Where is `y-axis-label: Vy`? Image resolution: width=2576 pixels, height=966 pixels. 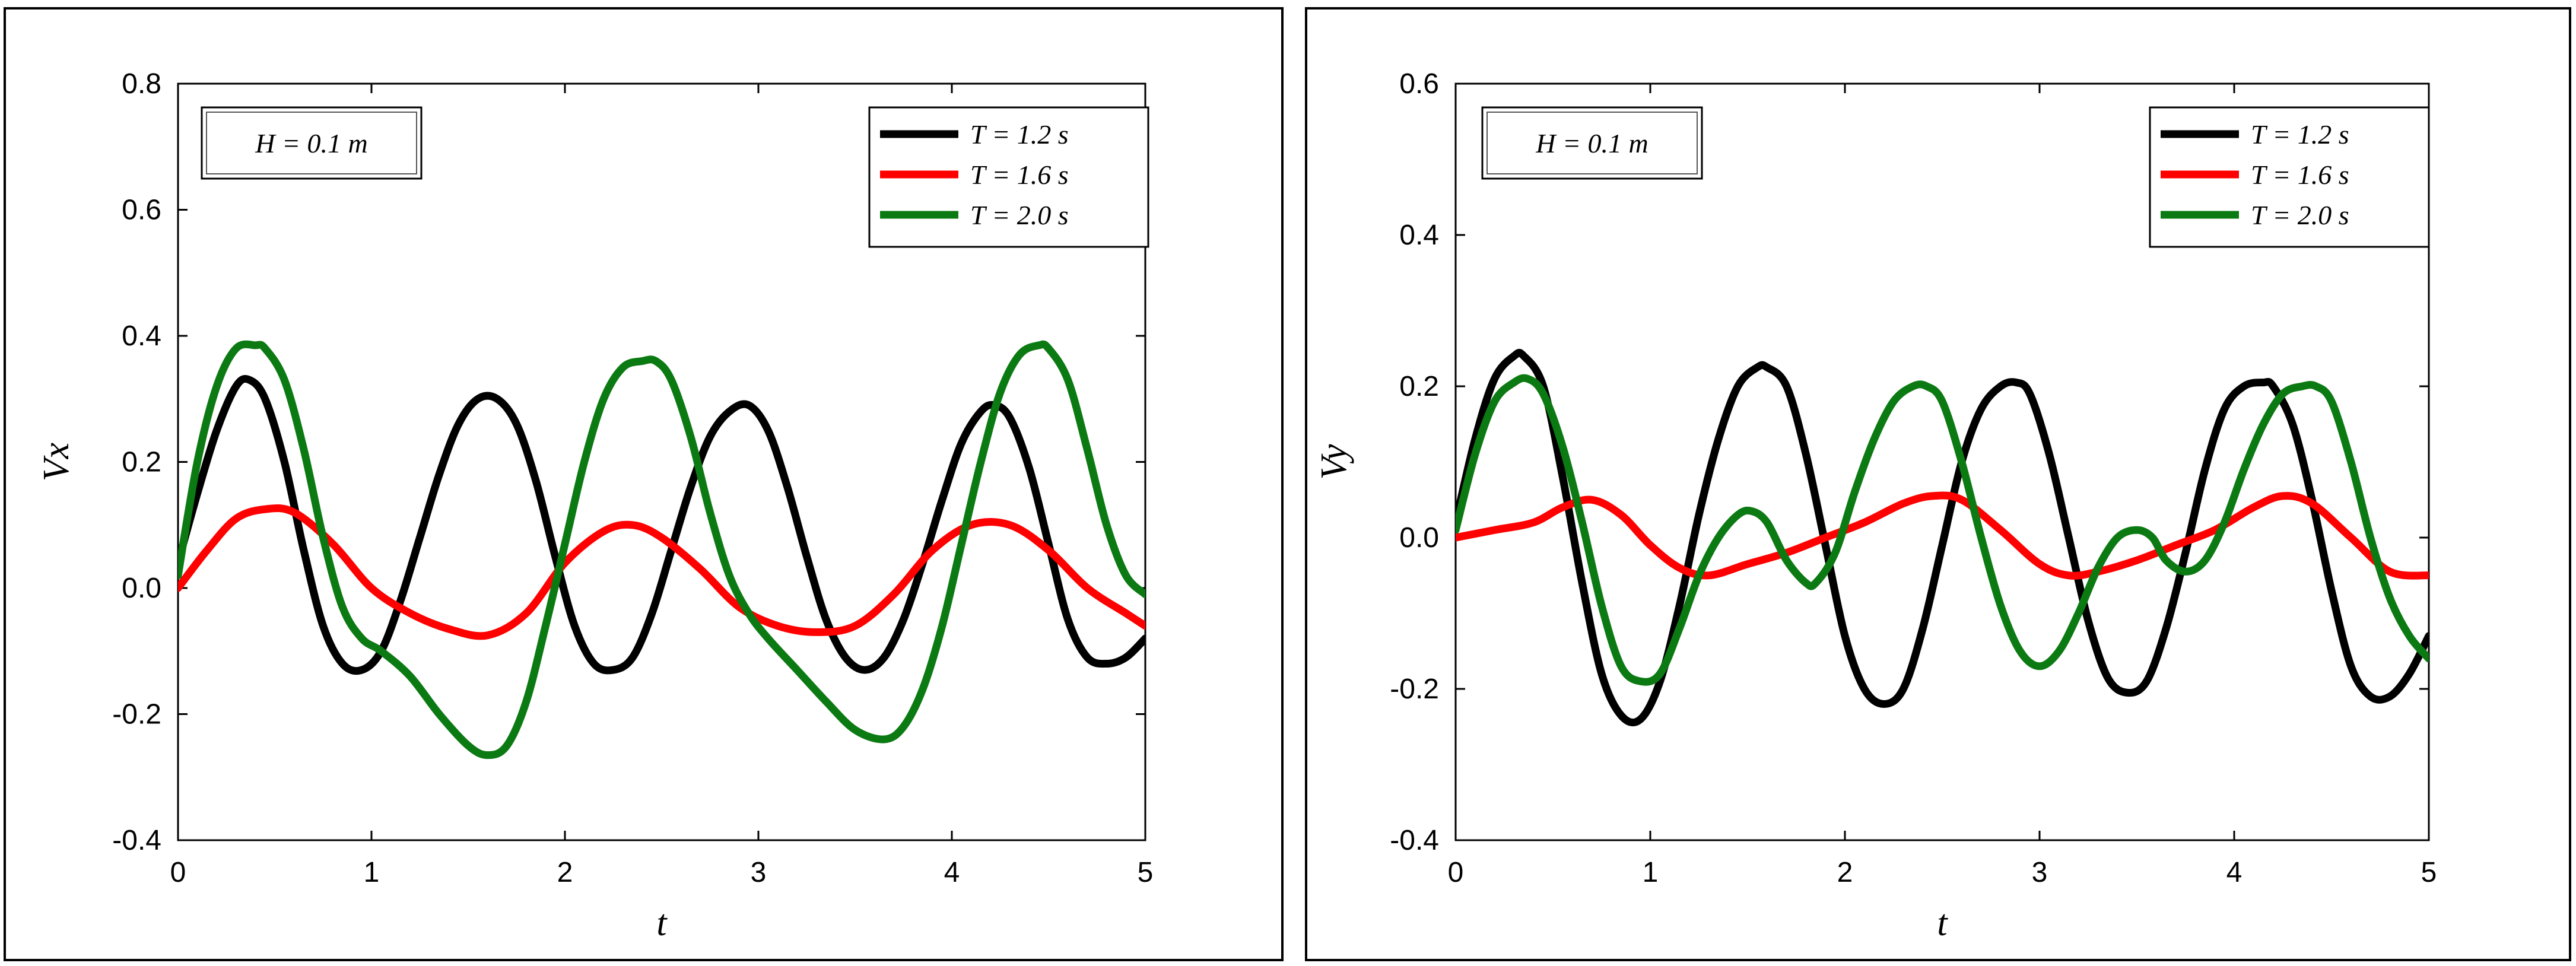 y-axis-label: Vy is located at coordinates (1334, 461).